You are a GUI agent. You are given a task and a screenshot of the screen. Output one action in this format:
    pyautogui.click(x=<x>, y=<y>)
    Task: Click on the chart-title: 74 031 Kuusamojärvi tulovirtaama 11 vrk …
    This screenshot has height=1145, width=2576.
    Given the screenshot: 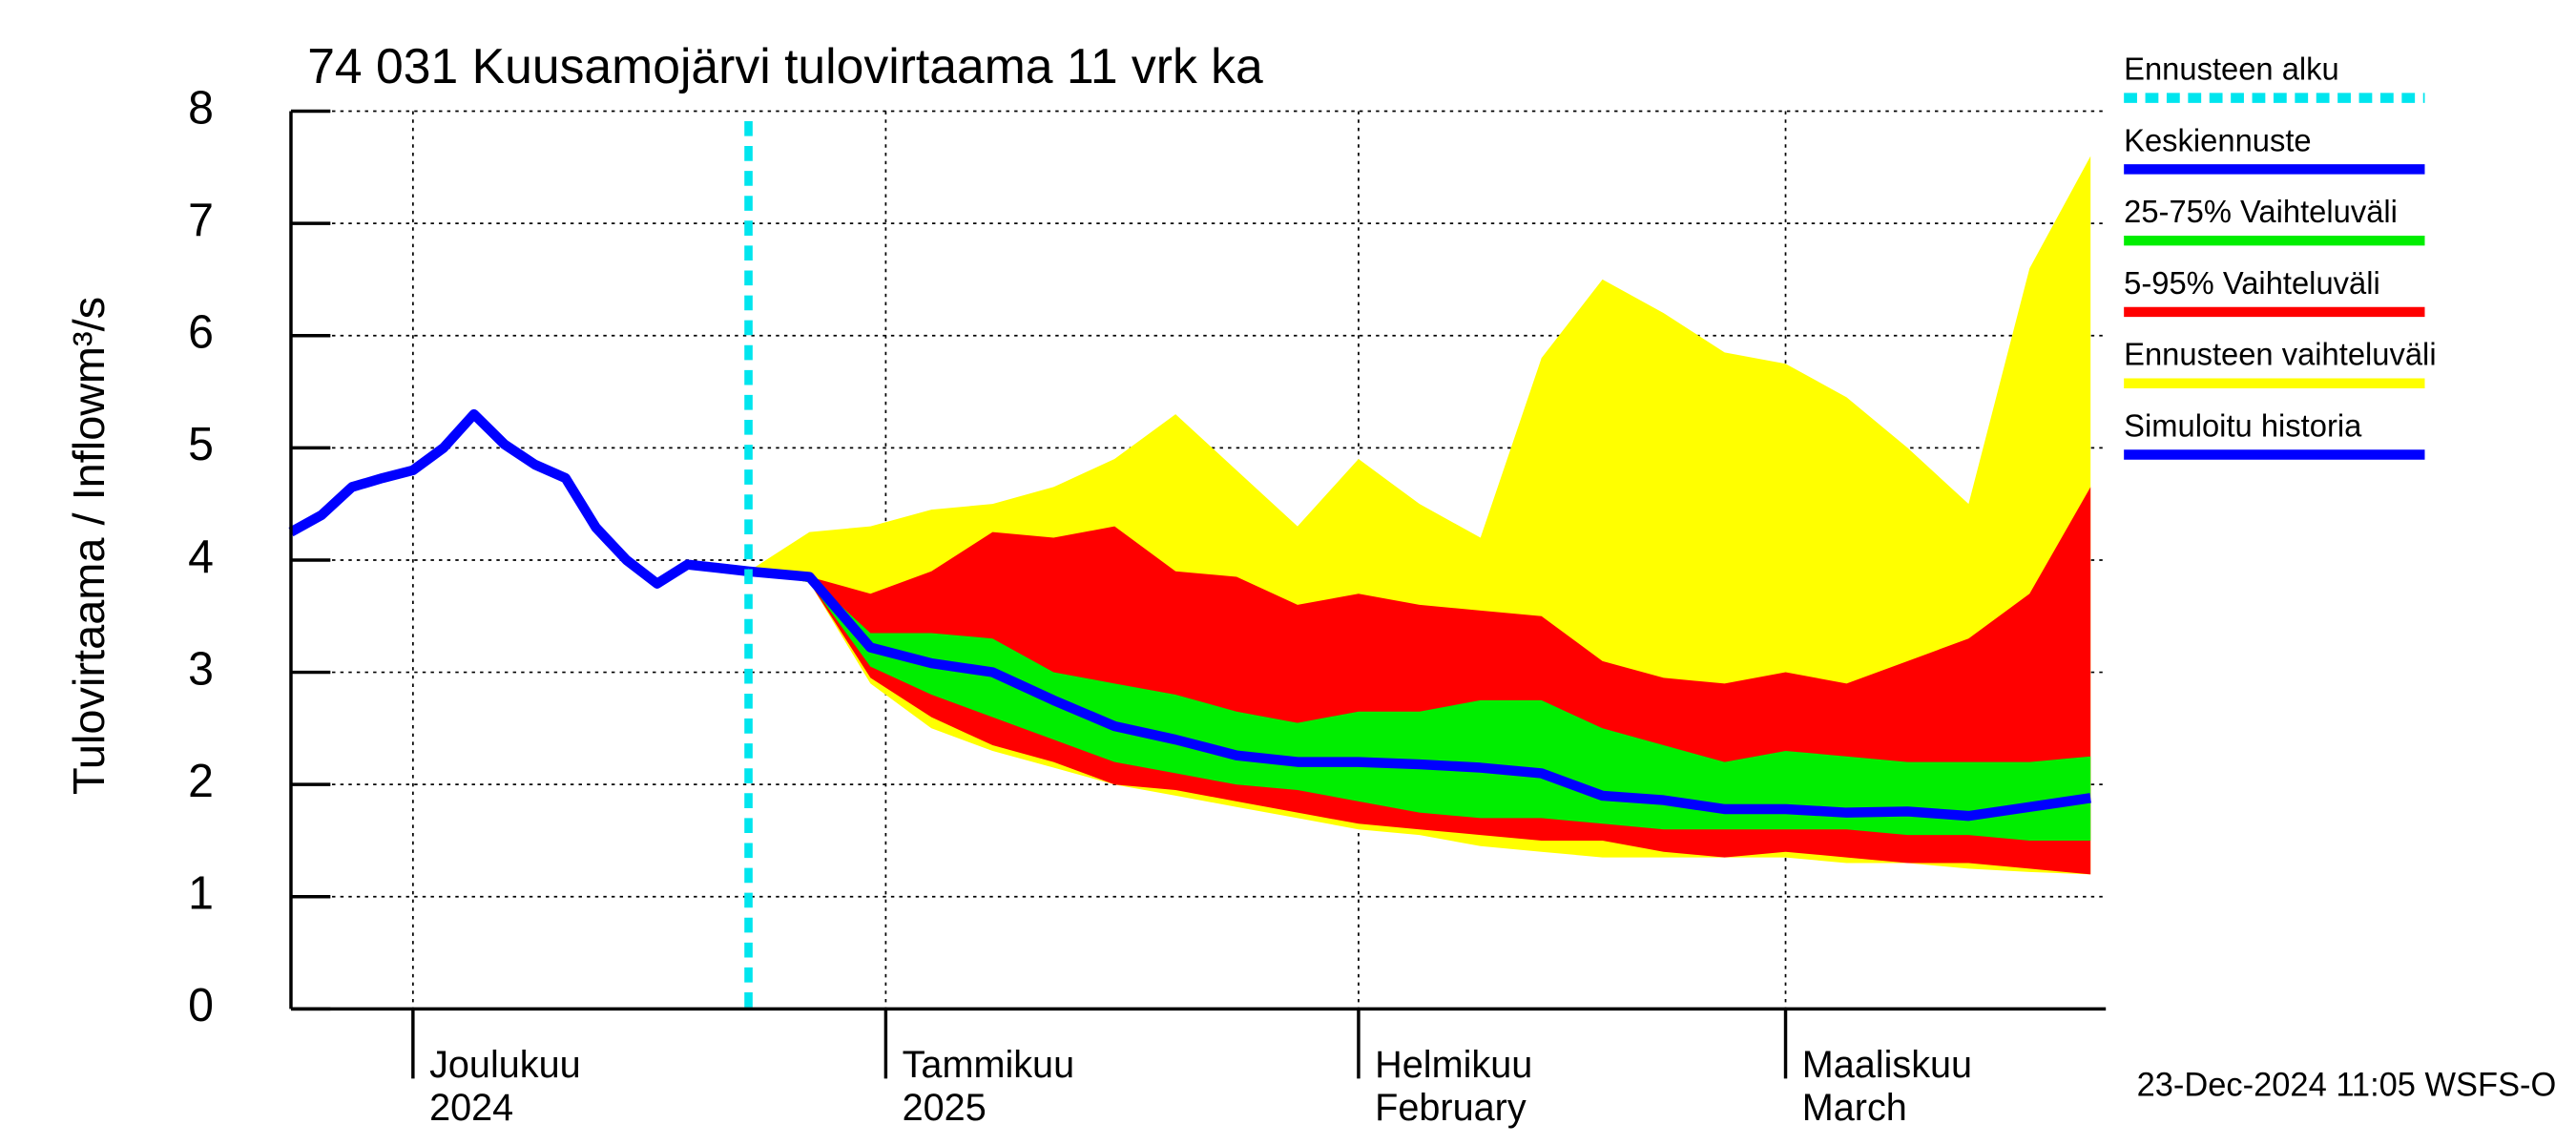 What is the action you would take?
    pyautogui.click(x=785, y=66)
    